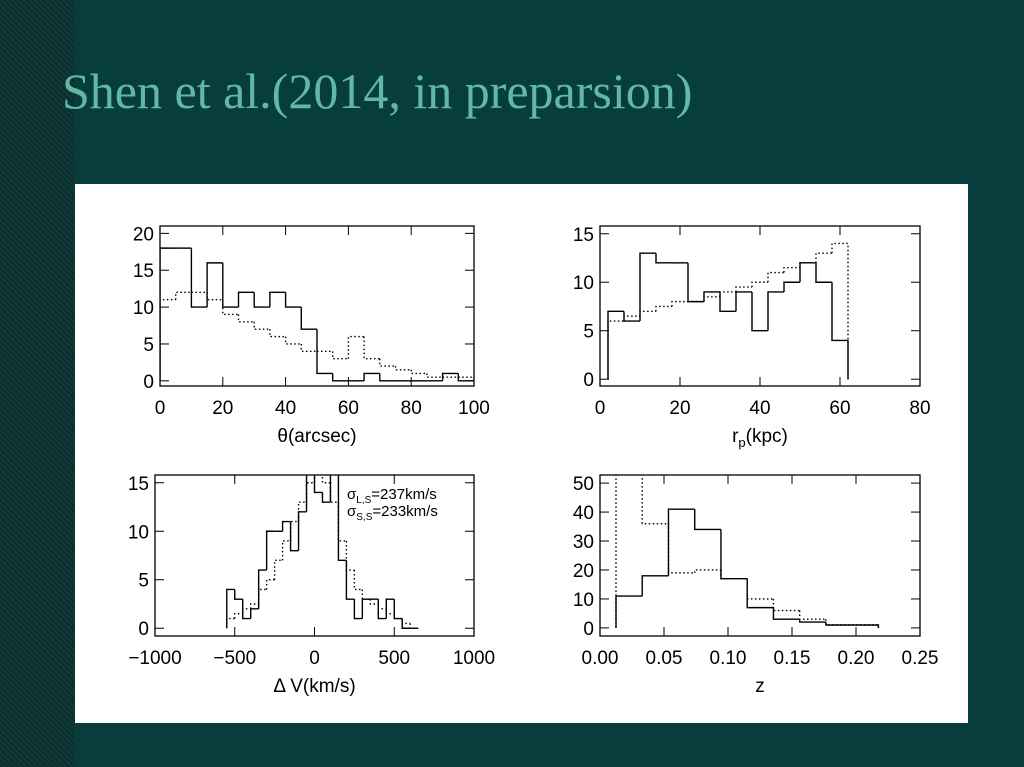  Describe the element at coordinates (583, 513) in the screenshot. I see `y-tick-label: 40` at that location.